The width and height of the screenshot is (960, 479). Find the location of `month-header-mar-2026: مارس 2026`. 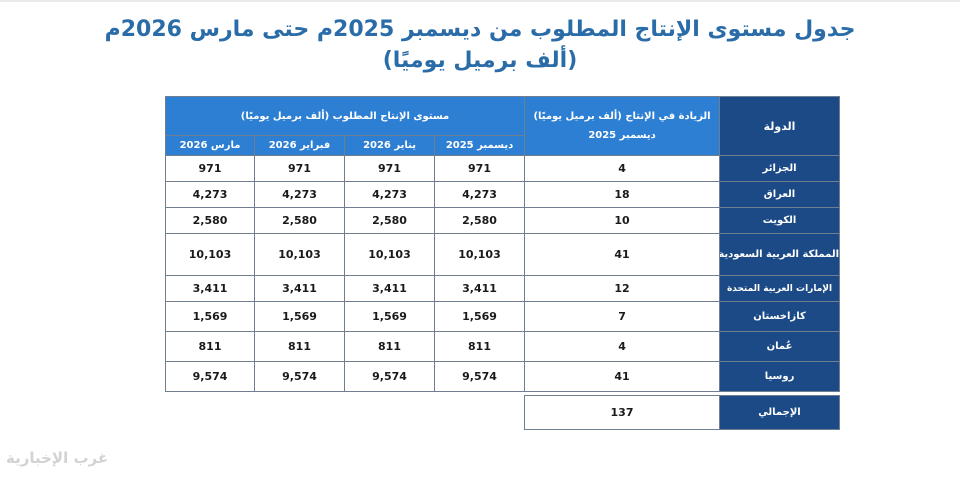

month-header-mar-2026: مارس 2026 is located at coordinates (210, 145).